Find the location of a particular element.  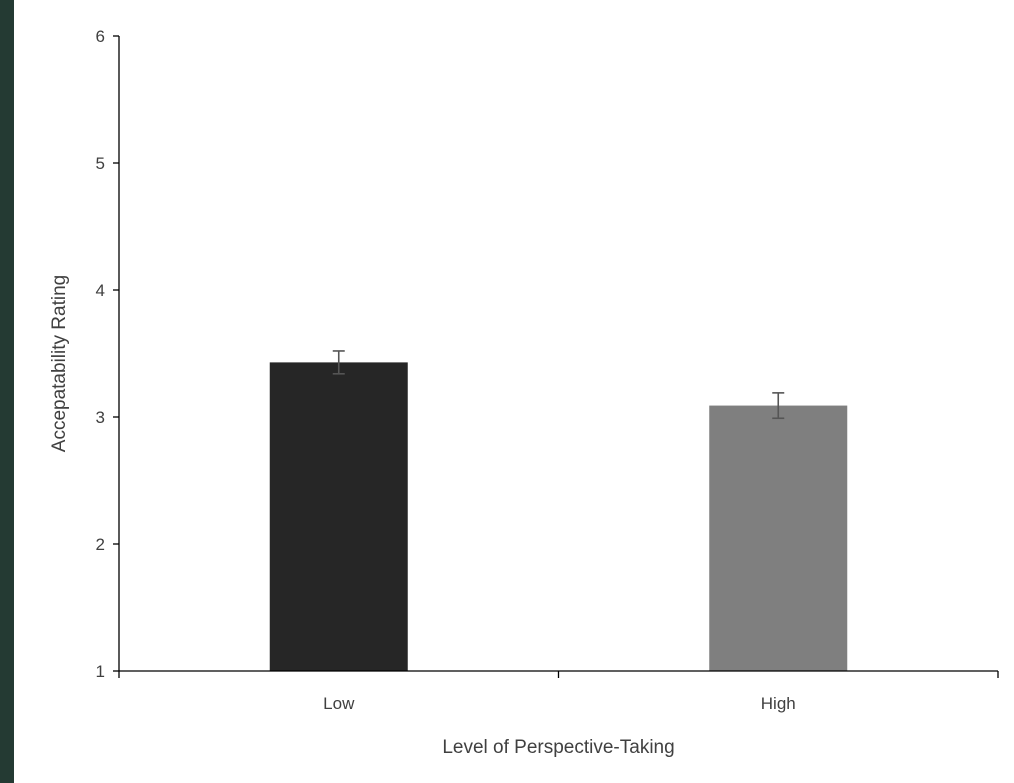

x-tick-label-high: High is located at coordinates (778, 703).